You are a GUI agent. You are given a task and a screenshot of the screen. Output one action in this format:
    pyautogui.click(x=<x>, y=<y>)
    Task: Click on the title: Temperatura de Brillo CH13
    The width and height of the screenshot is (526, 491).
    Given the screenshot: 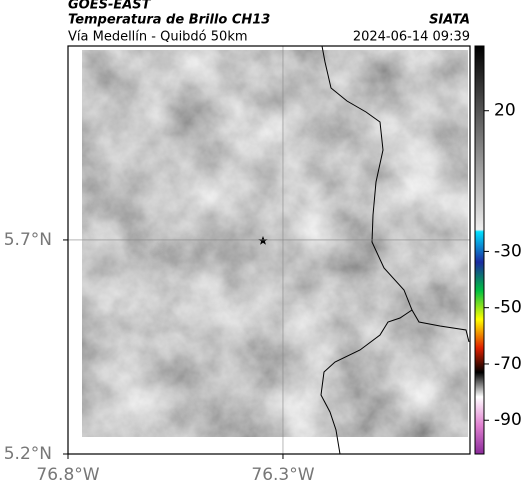 What is the action you would take?
    pyautogui.click(x=169, y=20)
    